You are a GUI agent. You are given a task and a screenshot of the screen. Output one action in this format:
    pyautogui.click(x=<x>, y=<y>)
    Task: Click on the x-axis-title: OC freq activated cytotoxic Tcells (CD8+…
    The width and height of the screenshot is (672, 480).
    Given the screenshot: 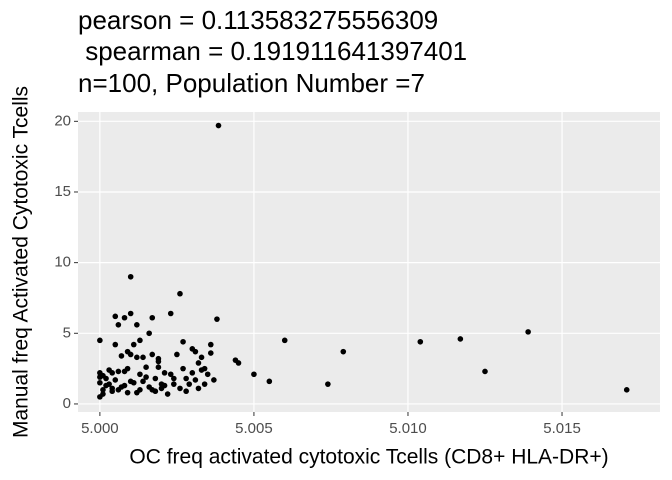 What is the action you would take?
    pyautogui.click(x=368, y=457)
    